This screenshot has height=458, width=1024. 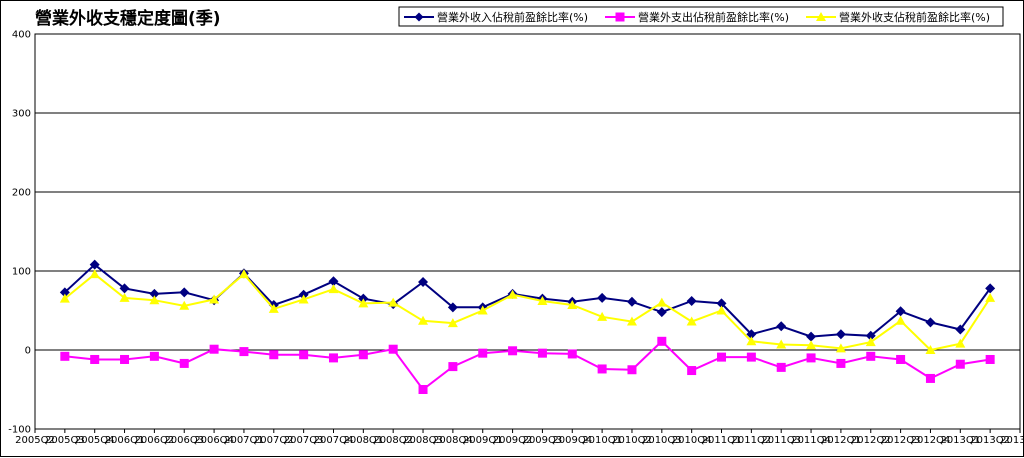 What do you see at coordinates (244, 440) in the screenshot?
I see `x-tick-label: 2007Q1` at bounding box center [244, 440].